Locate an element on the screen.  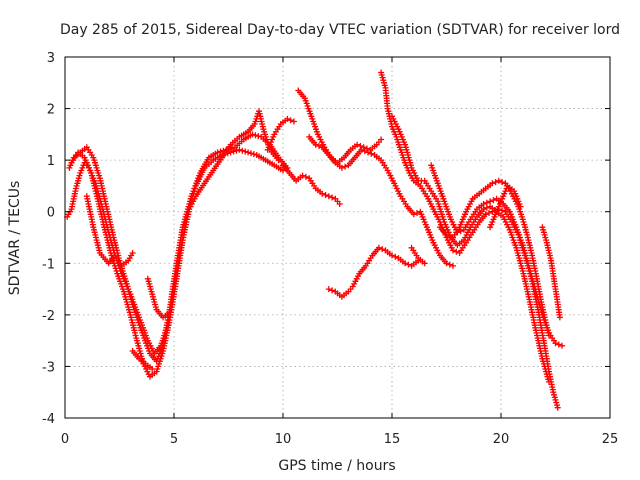
x-tick-label: 5 is located at coordinates (174, 439).